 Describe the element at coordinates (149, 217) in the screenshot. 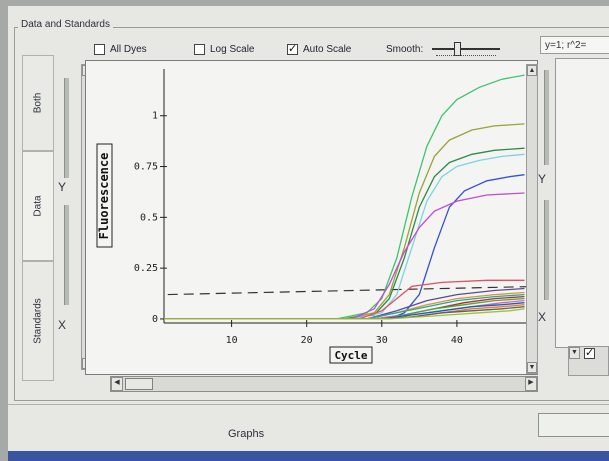

I see `y-tick-label-2: 0.5` at that location.